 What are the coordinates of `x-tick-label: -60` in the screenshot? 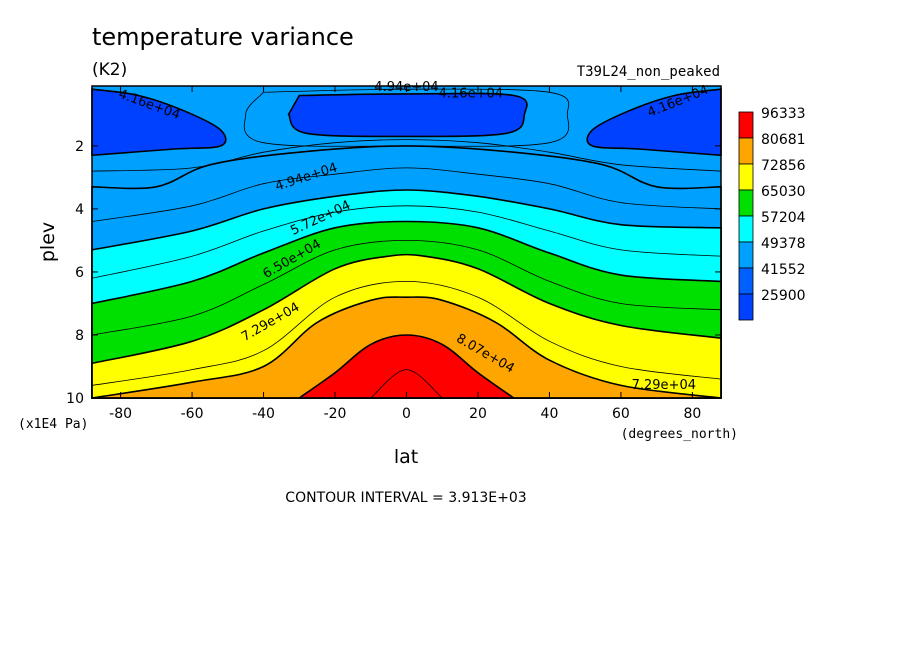 It's located at (192, 414).